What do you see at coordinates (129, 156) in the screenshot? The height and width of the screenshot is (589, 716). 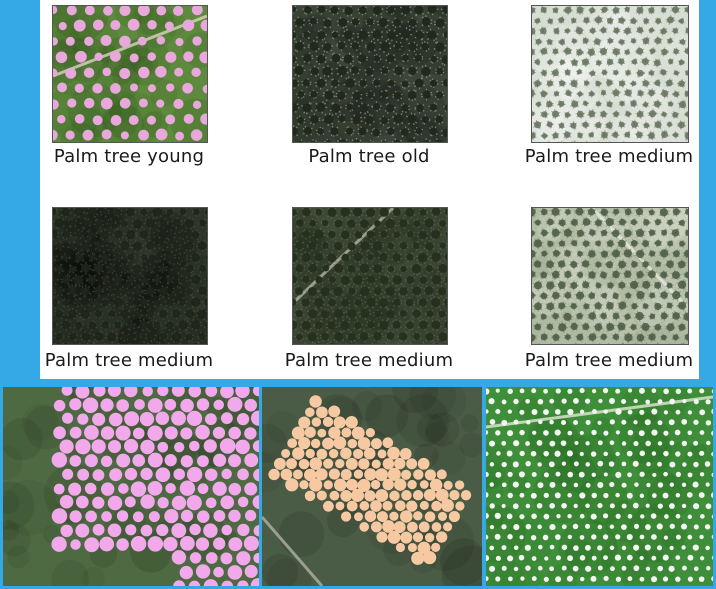 I see `sample-caption: Palm tree young` at bounding box center [129, 156].